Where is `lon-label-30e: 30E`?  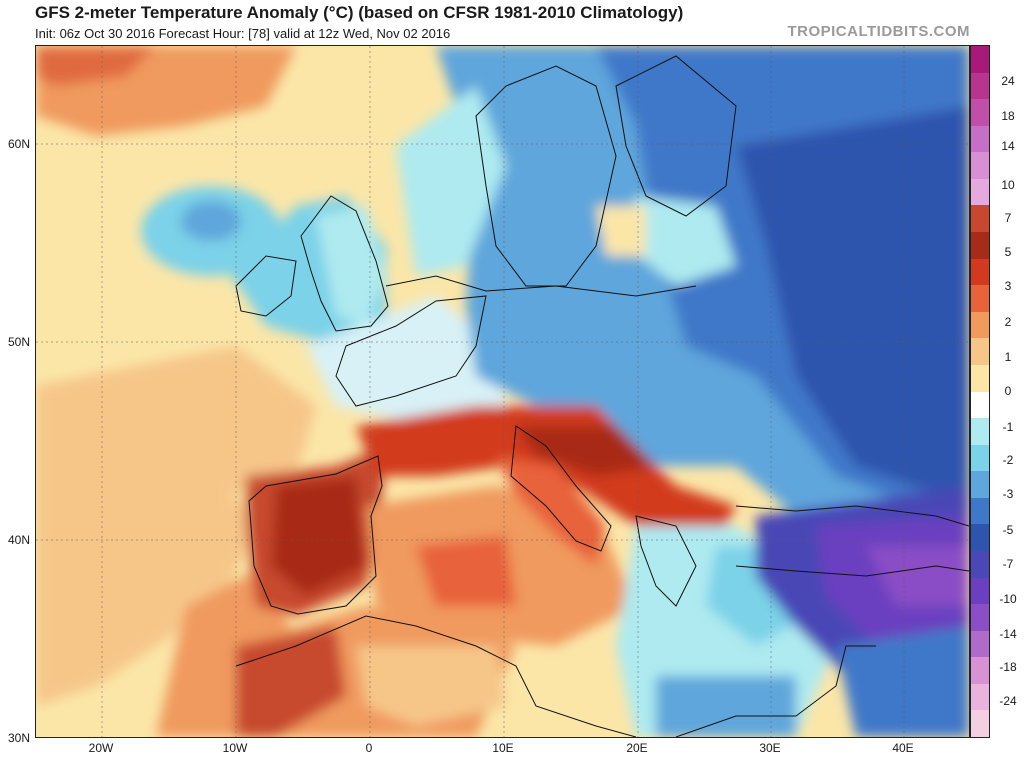 lon-label-30e: 30E is located at coordinates (770, 748).